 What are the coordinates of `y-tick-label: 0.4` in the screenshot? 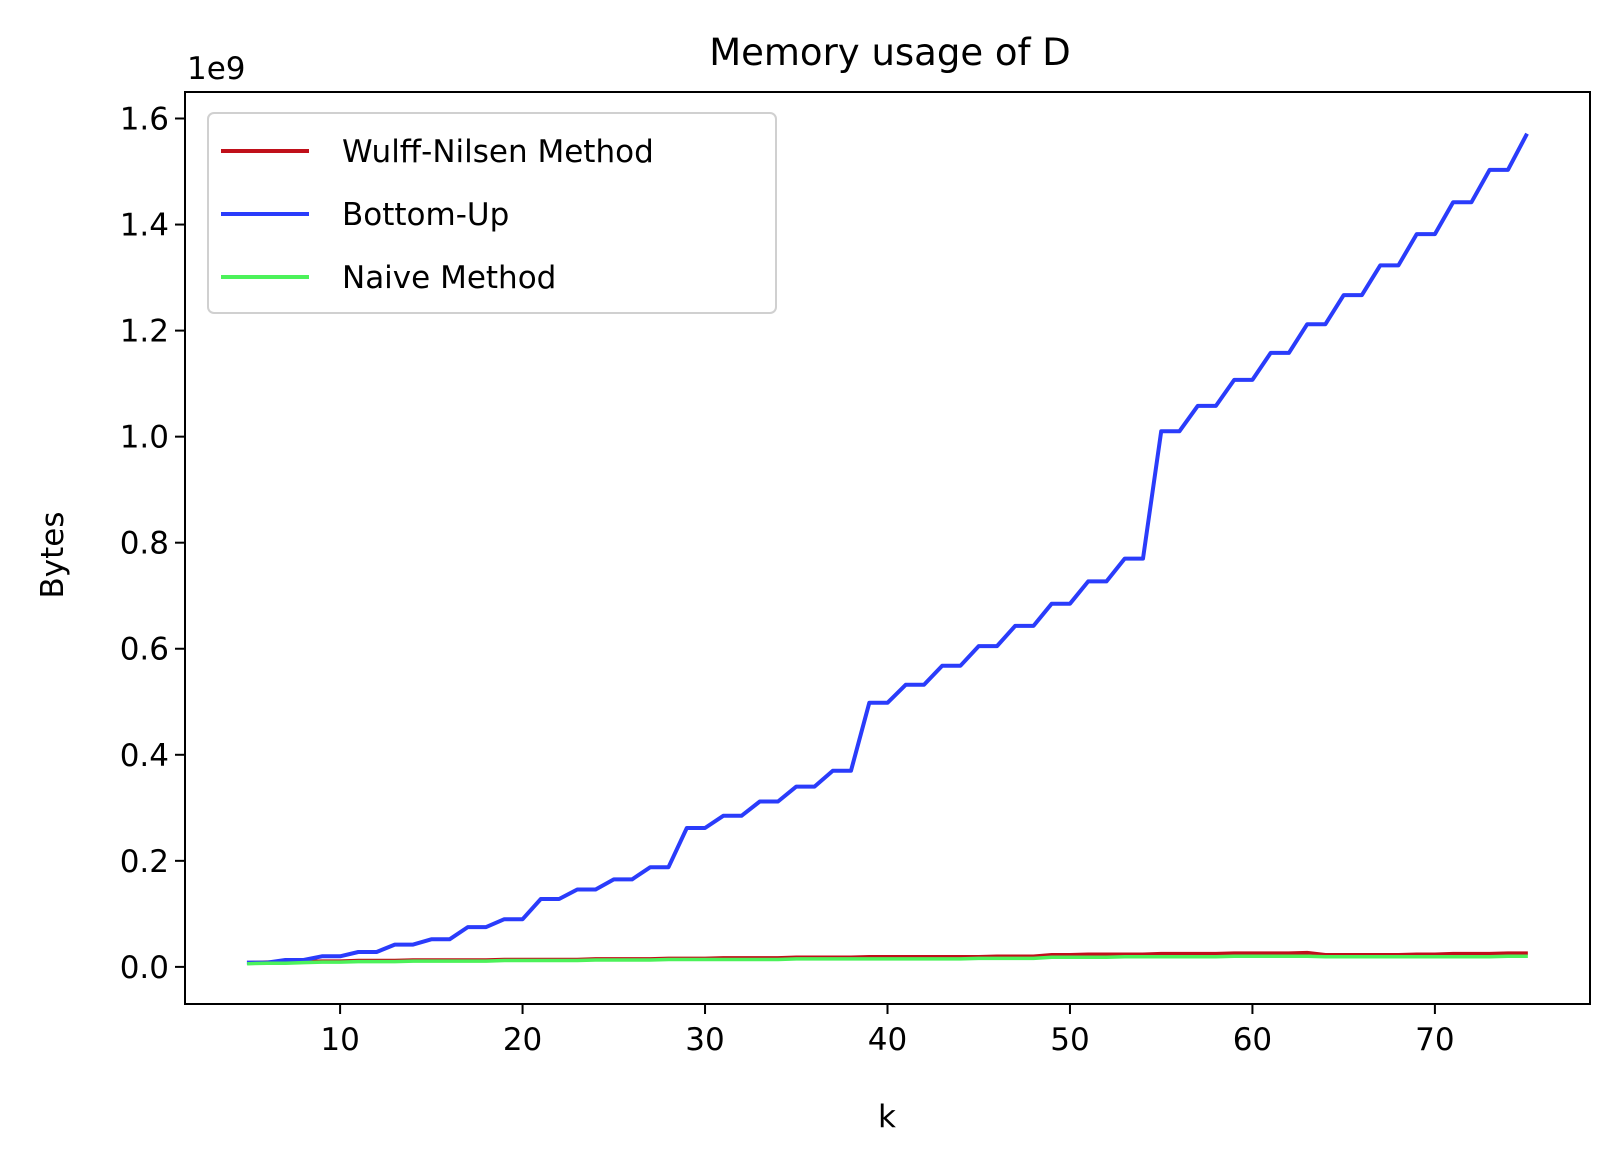 It's located at (144, 756).